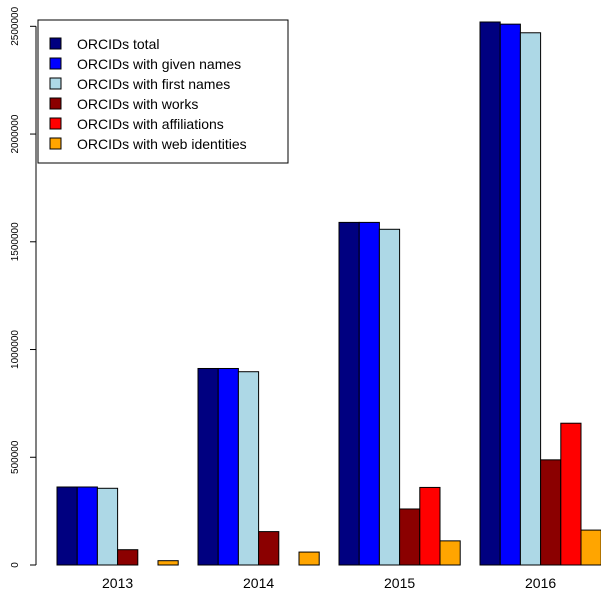 The image size is (601, 600). I want to click on x-category-label: 2014, so click(258, 583).